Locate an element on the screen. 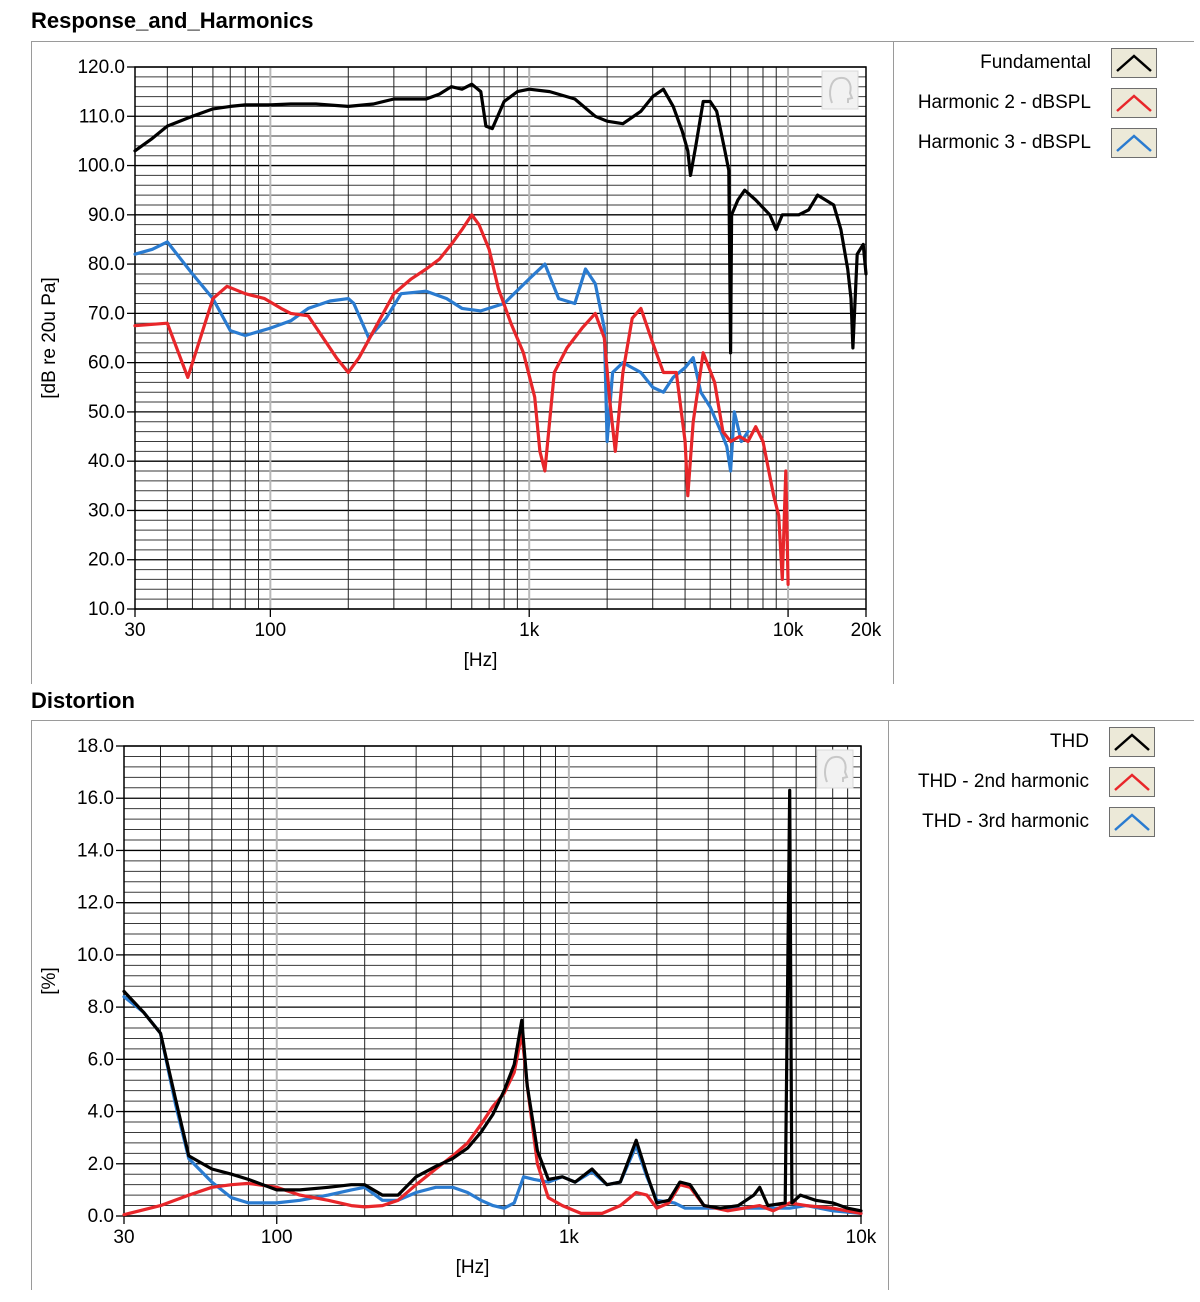  y-tick-label: 80.0 is located at coordinates (106, 264).